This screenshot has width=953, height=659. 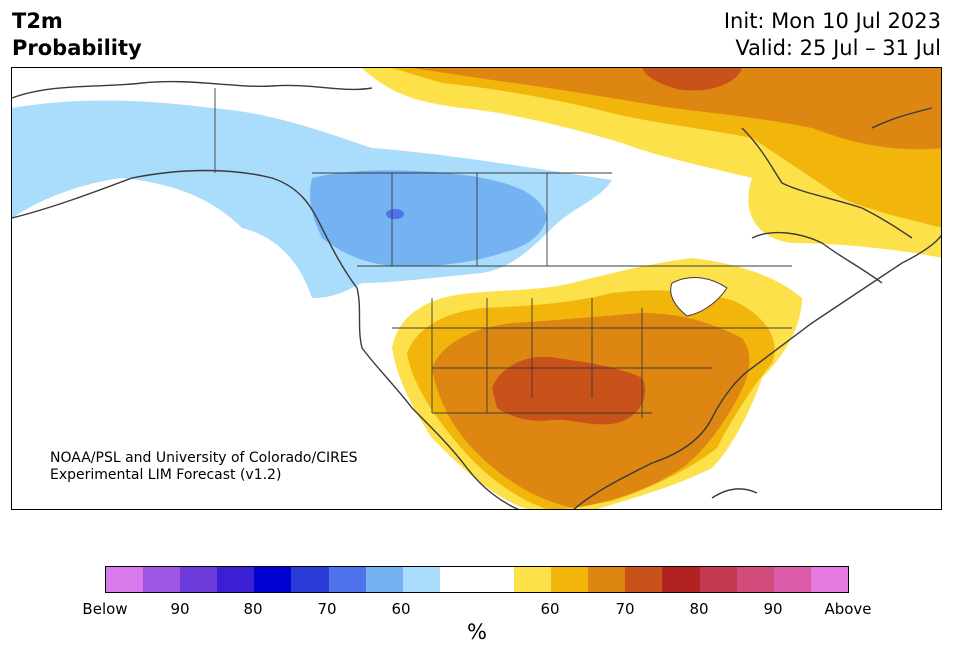 I want to click on title-variable: T2m, so click(x=37, y=21).